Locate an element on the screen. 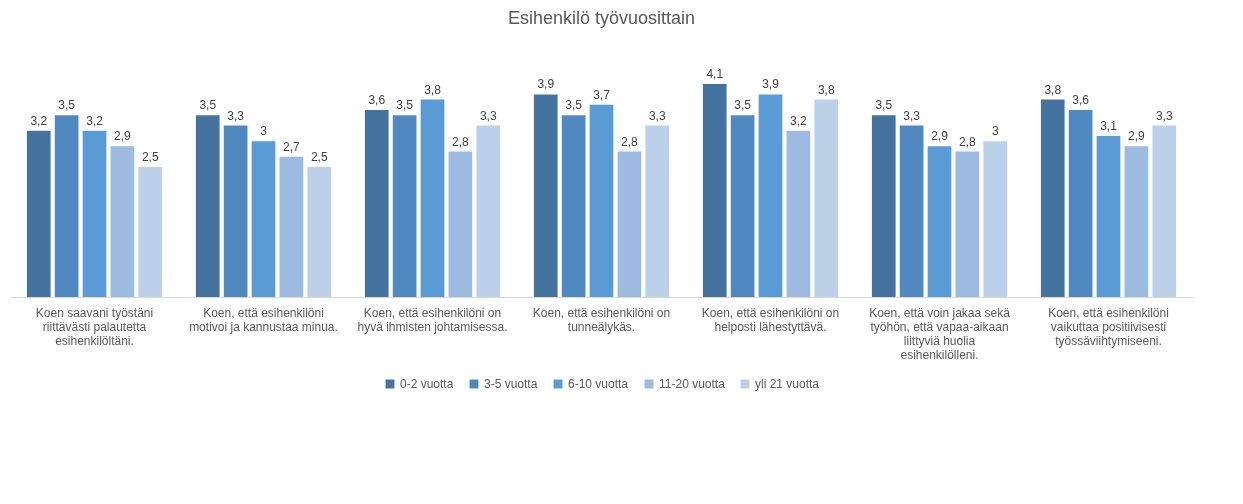 This screenshot has height=504, width=1243. legend-label: yli 21 vuotta is located at coordinates (787, 384).